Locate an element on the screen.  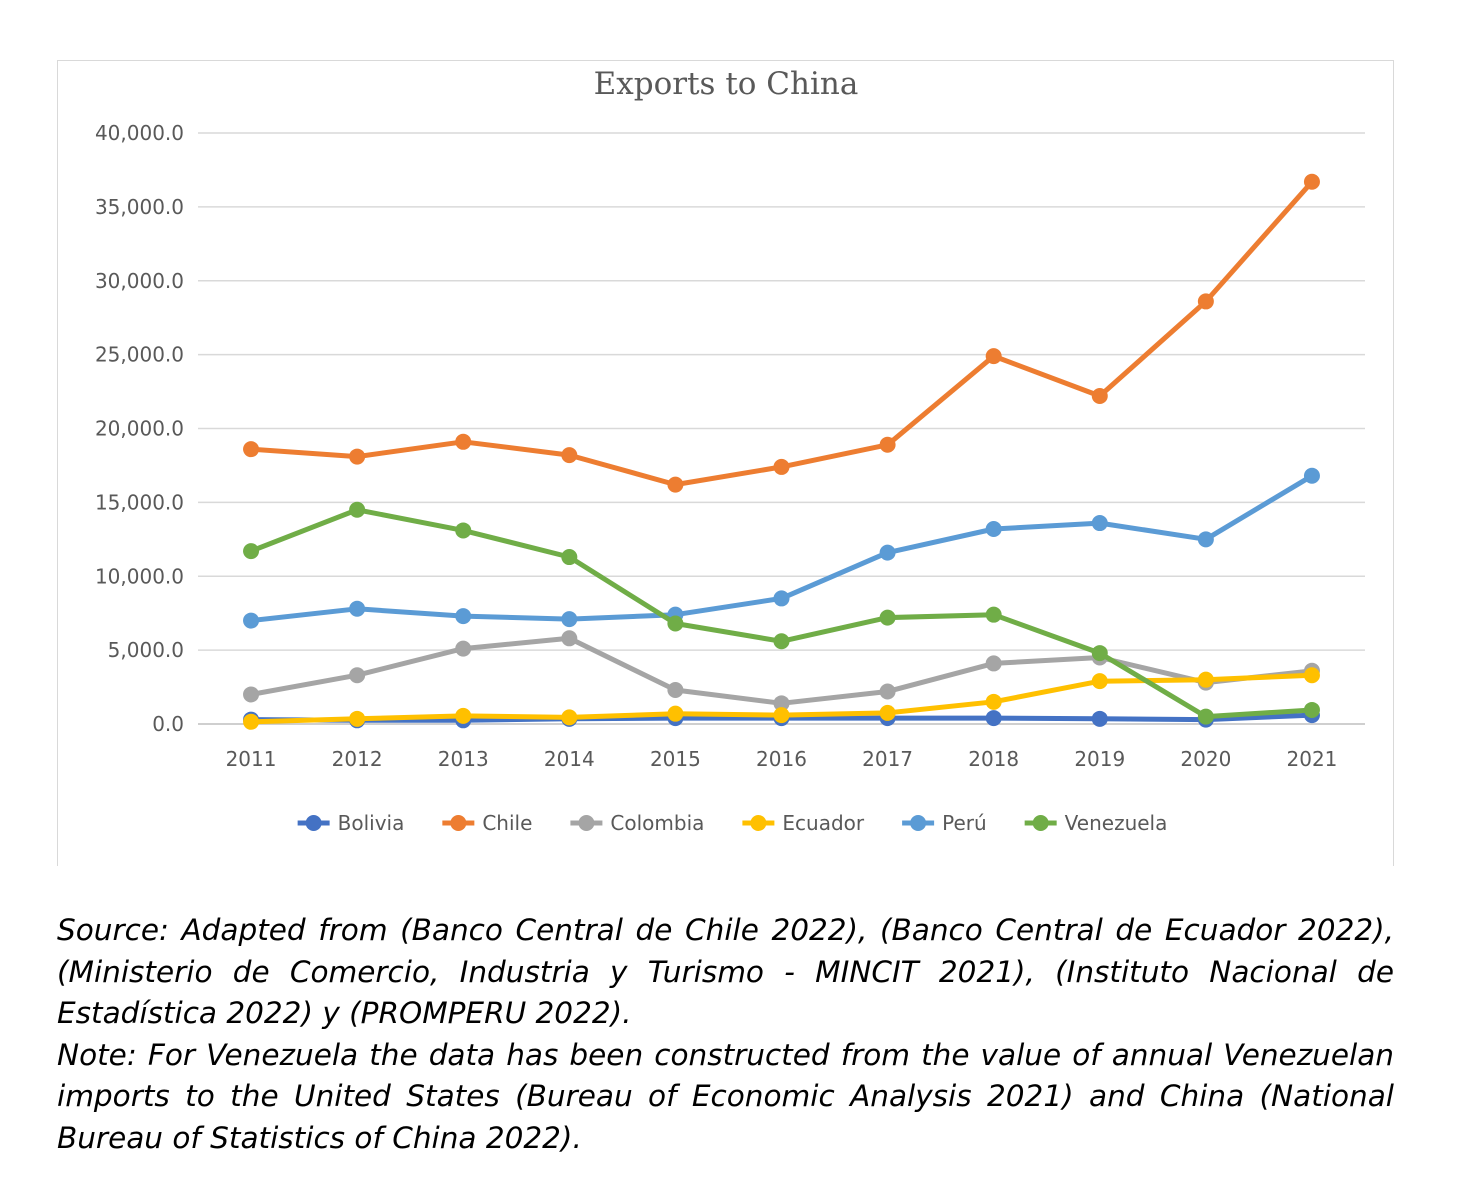
y-tick-label: 0.0 is located at coordinates (168, 724).